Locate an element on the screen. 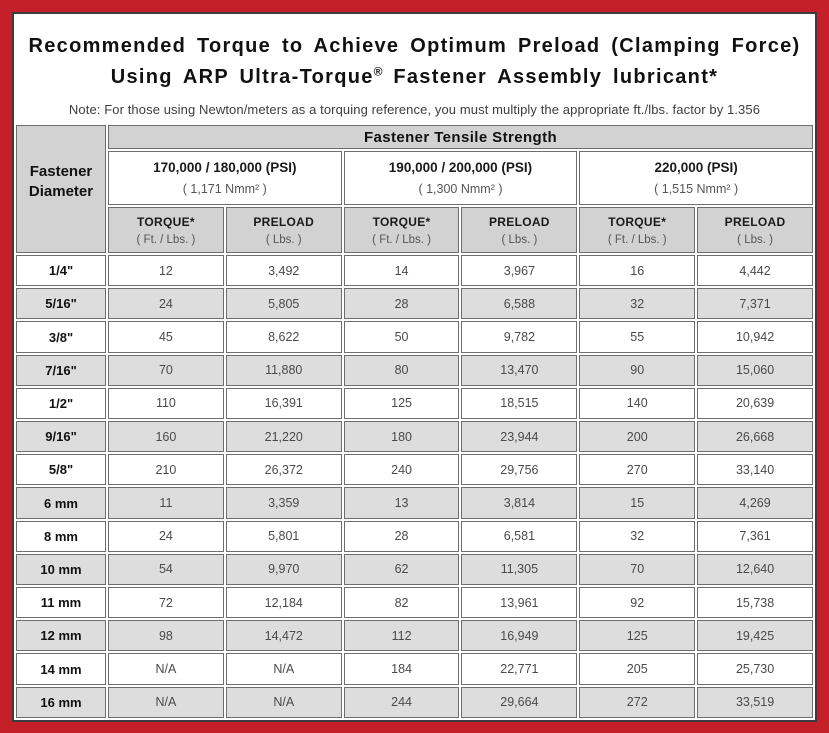 The width and height of the screenshot is (829, 733). preload-value-cell: 21,220 is located at coordinates (283, 437).